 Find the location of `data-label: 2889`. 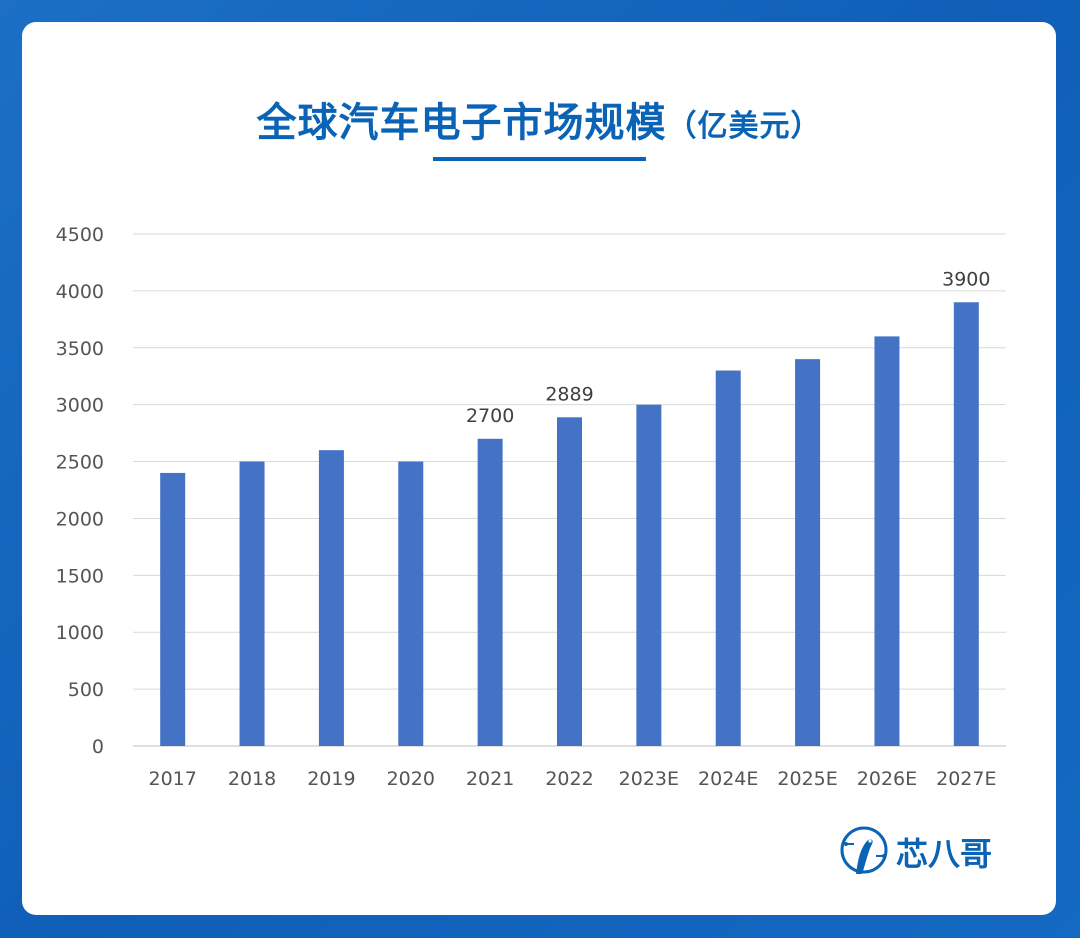

data-label: 2889 is located at coordinates (569, 394).